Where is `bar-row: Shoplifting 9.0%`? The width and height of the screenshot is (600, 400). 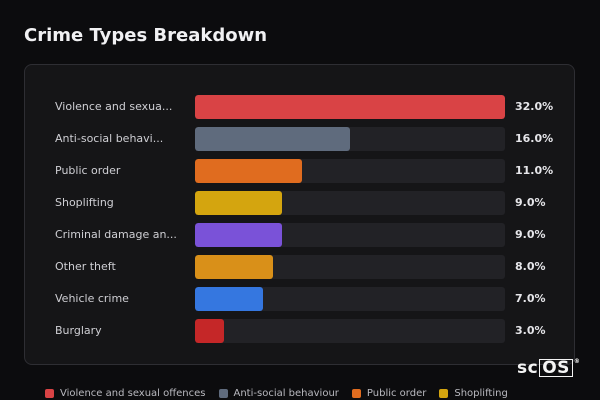
bar-row: Shoplifting 9.0% is located at coordinates (300, 203).